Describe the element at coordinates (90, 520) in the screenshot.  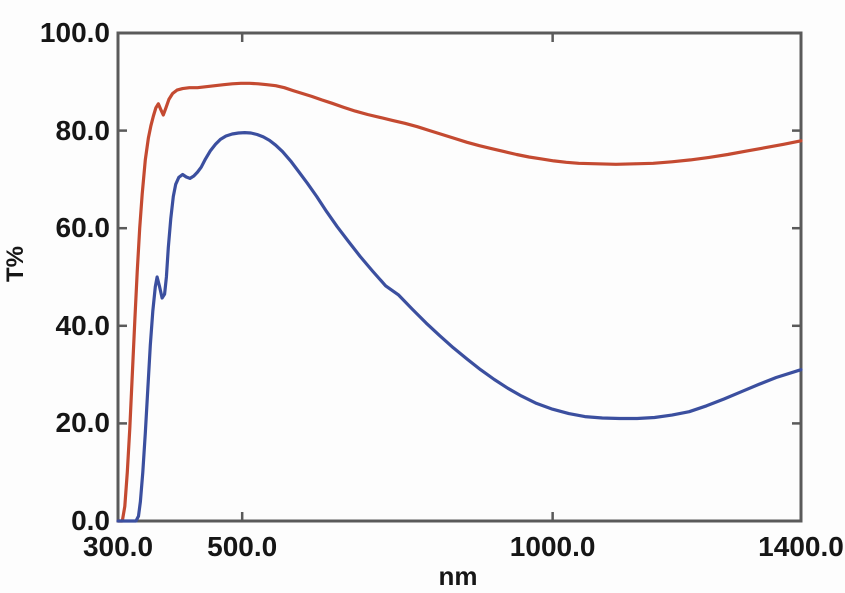
I see `y-tick-label: 0.0` at that location.